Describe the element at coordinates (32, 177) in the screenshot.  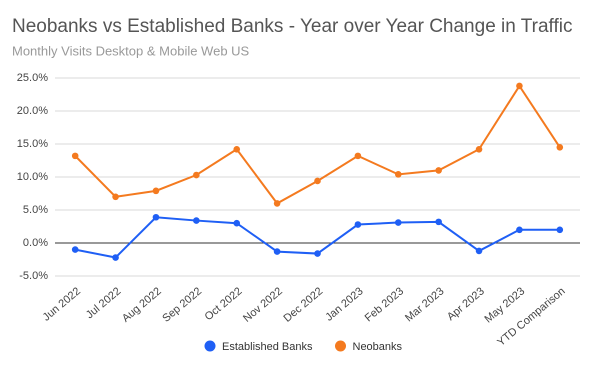
I see `y-tick-label: 10.0%` at that location.